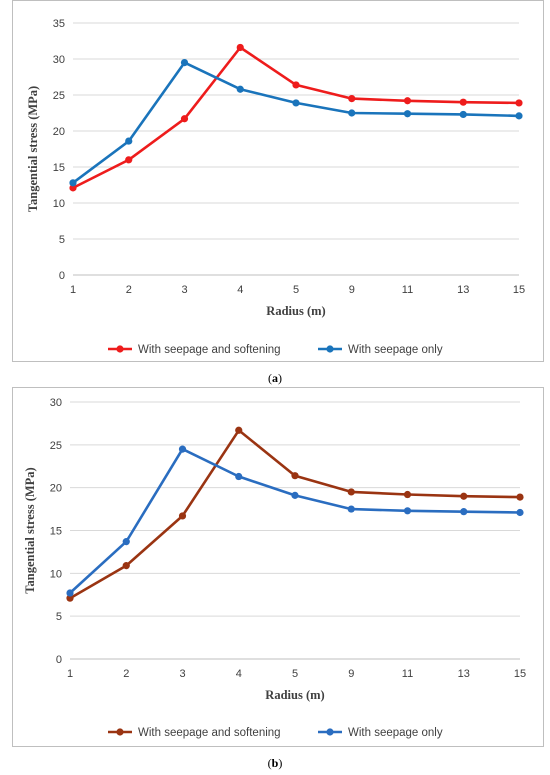  I want to click on caption-a: (a), so click(275, 378).